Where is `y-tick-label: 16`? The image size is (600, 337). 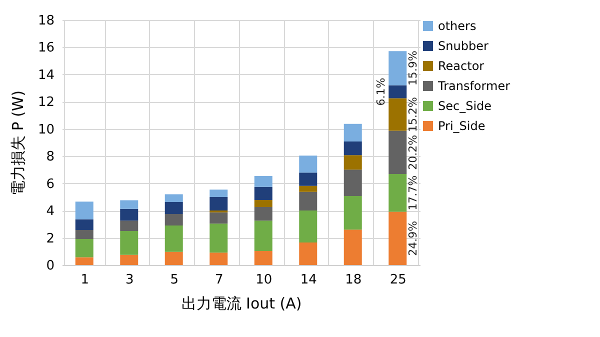 y-tick-label: 16 is located at coordinates (46, 48).